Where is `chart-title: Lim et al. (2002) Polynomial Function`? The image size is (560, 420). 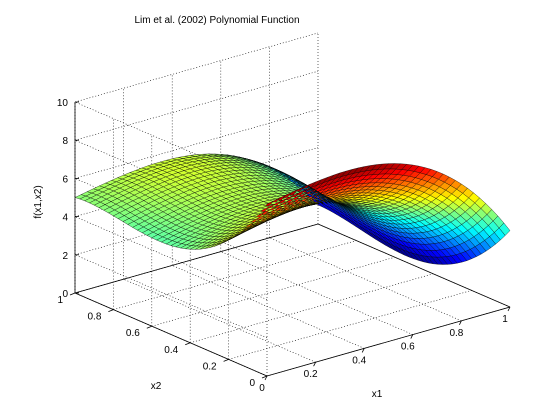 chart-title: Lim et al. (2002) Polynomial Function is located at coordinates (216, 20).